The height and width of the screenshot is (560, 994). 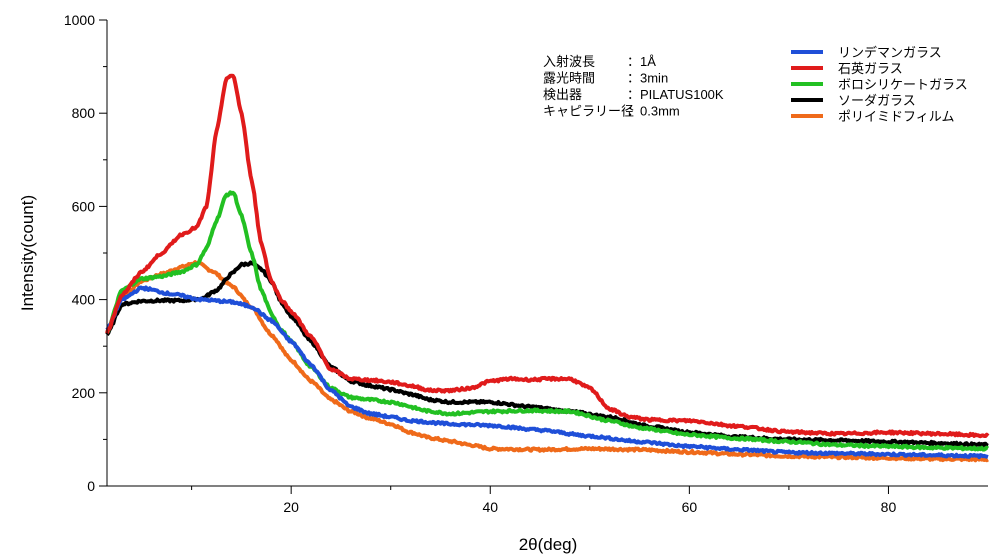 I want to click on info-value: ：1Å, so click(x=641, y=61).